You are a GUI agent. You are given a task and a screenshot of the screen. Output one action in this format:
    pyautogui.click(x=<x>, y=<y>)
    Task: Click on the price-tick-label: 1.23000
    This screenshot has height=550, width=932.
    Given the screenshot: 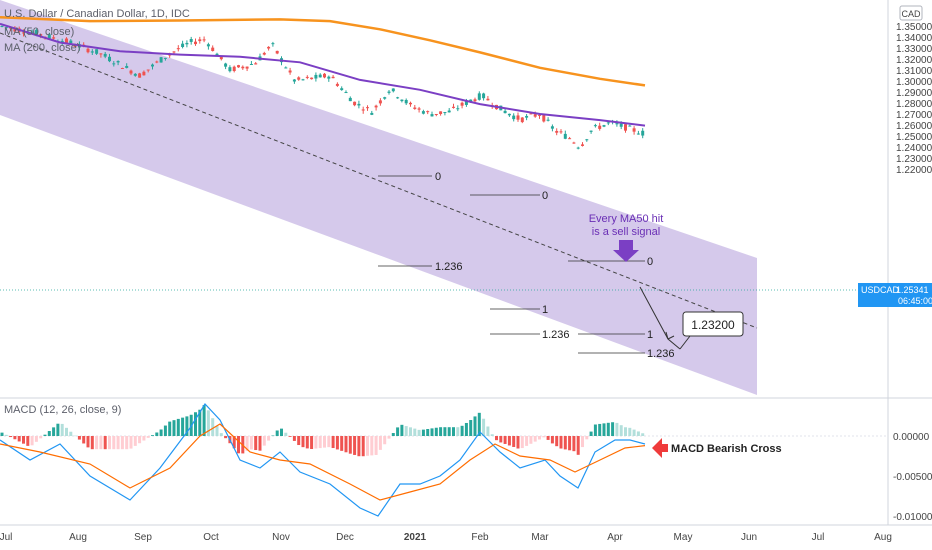 What is the action you would take?
    pyautogui.click(x=914, y=159)
    